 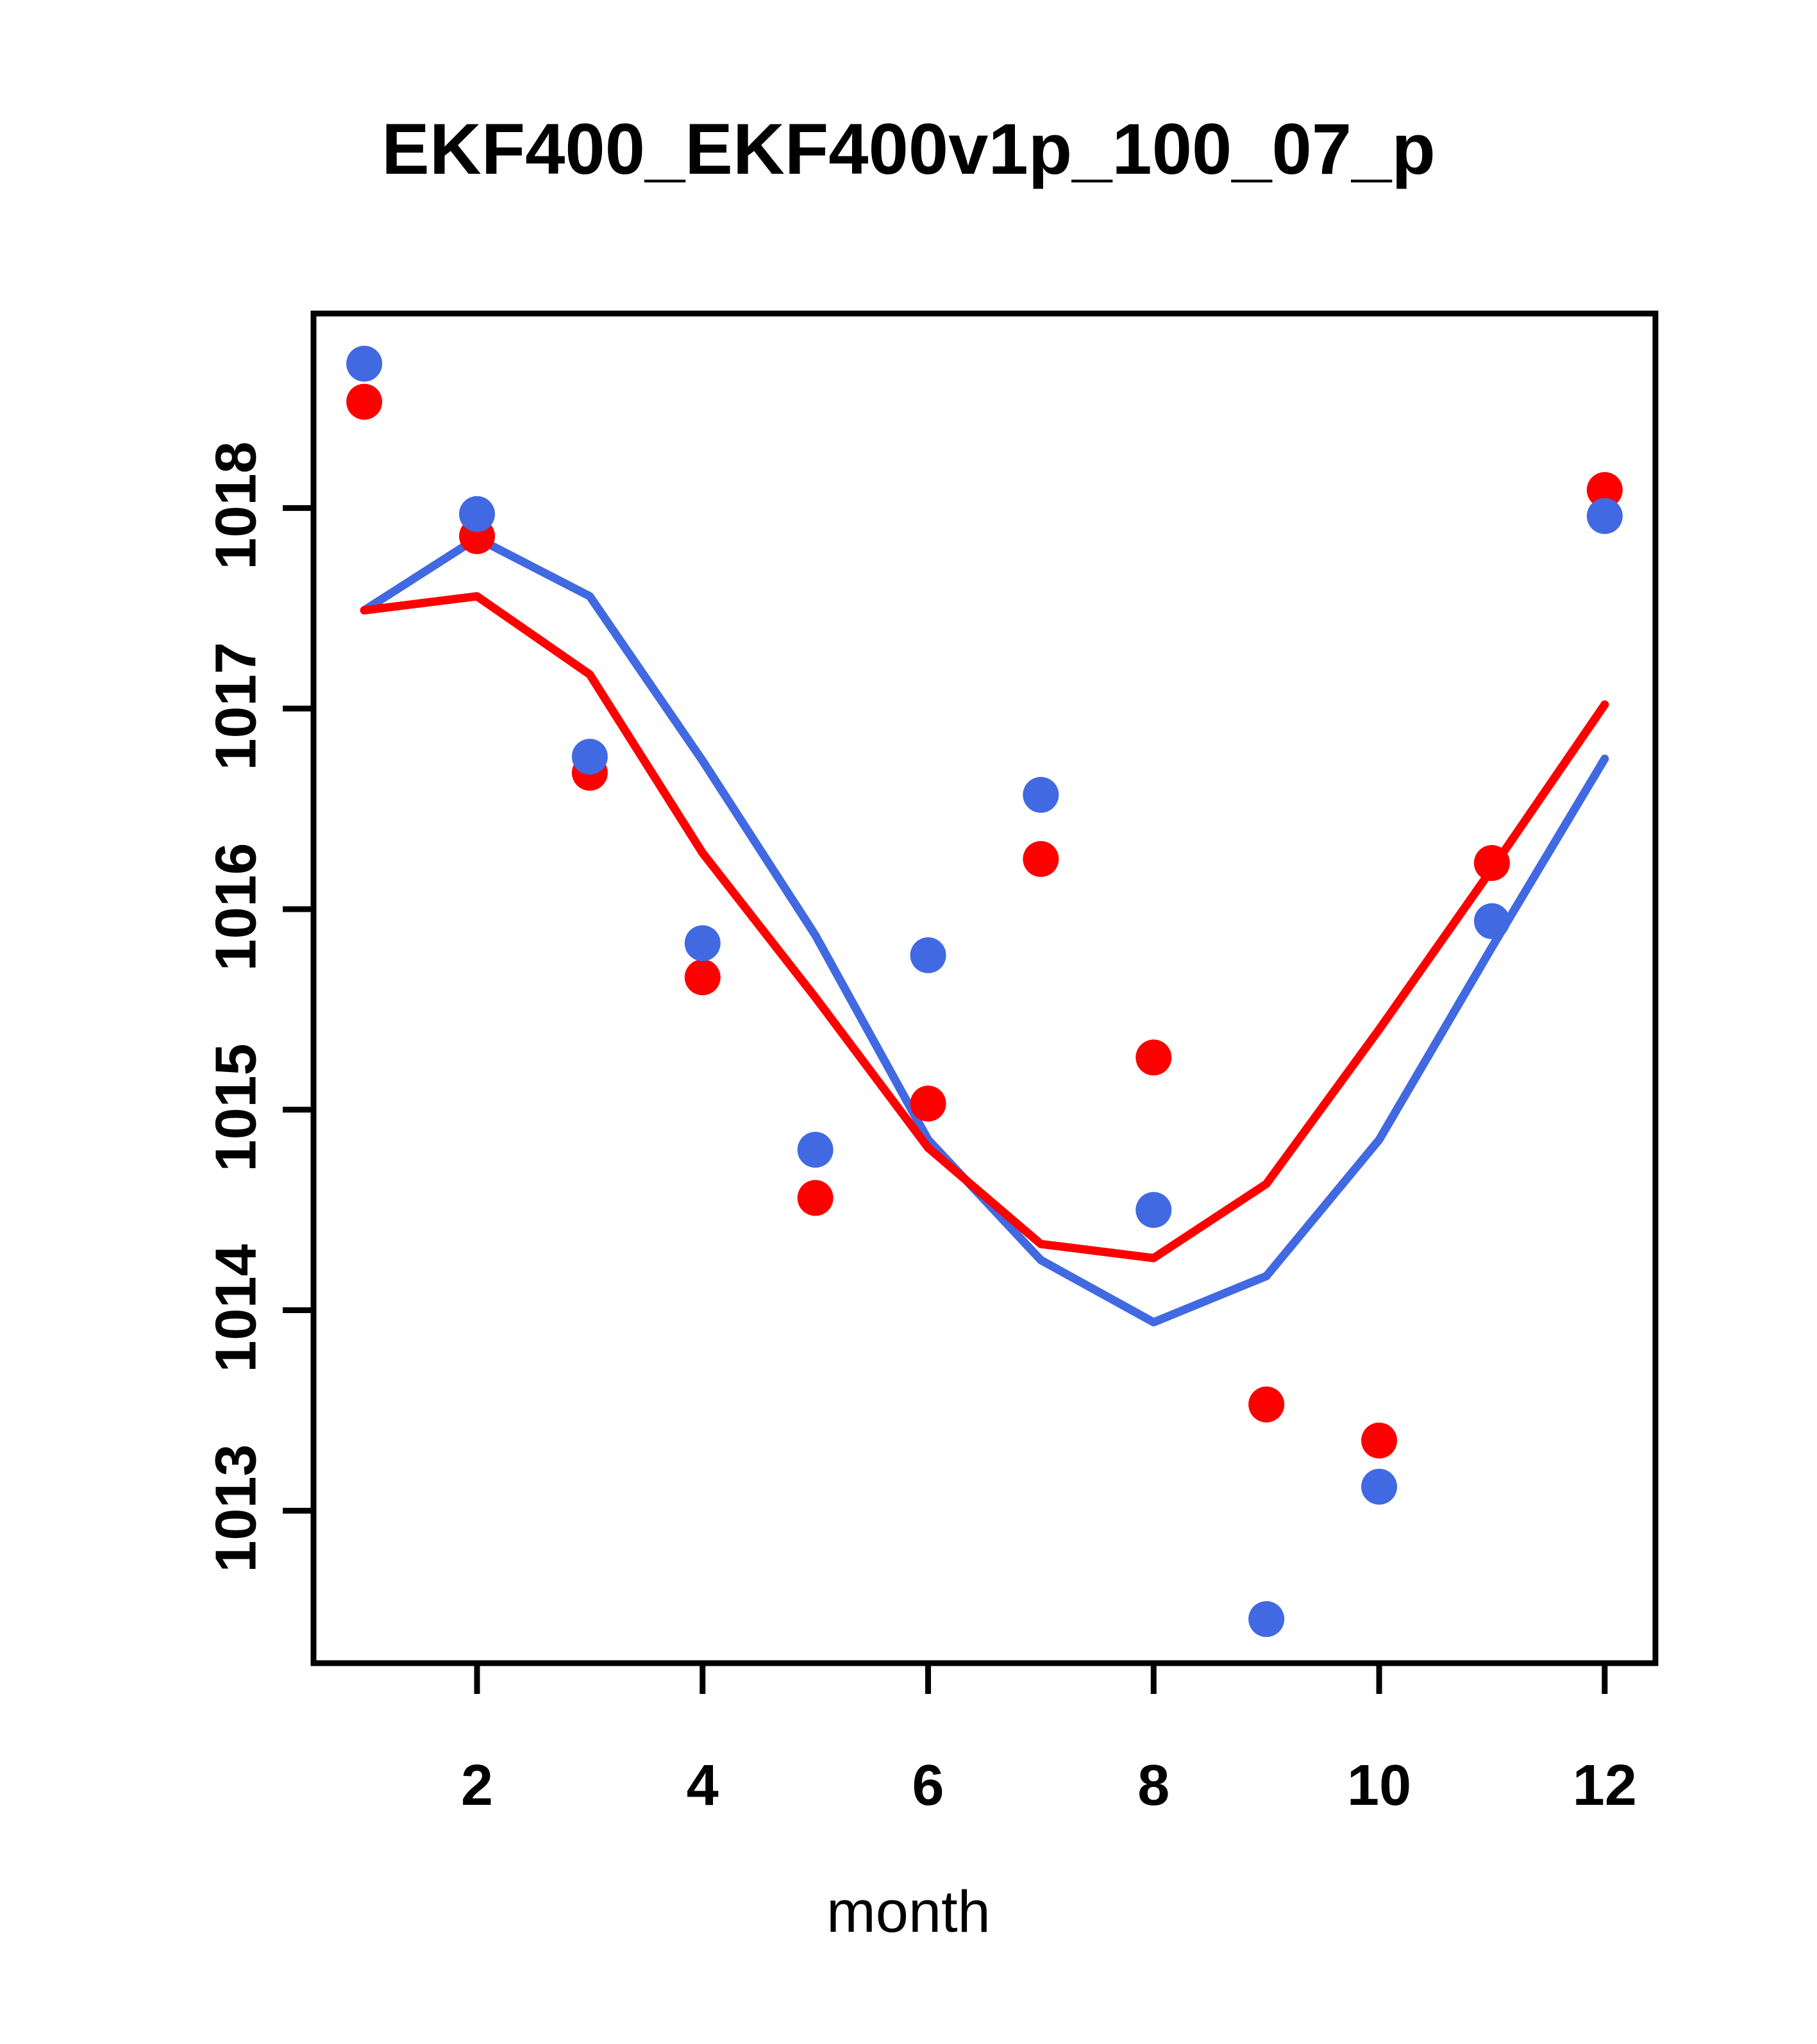 What do you see at coordinates (1041, 1678) in the screenshot?
I see `x-axis-ticks` at bounding box center [1041, 1678].